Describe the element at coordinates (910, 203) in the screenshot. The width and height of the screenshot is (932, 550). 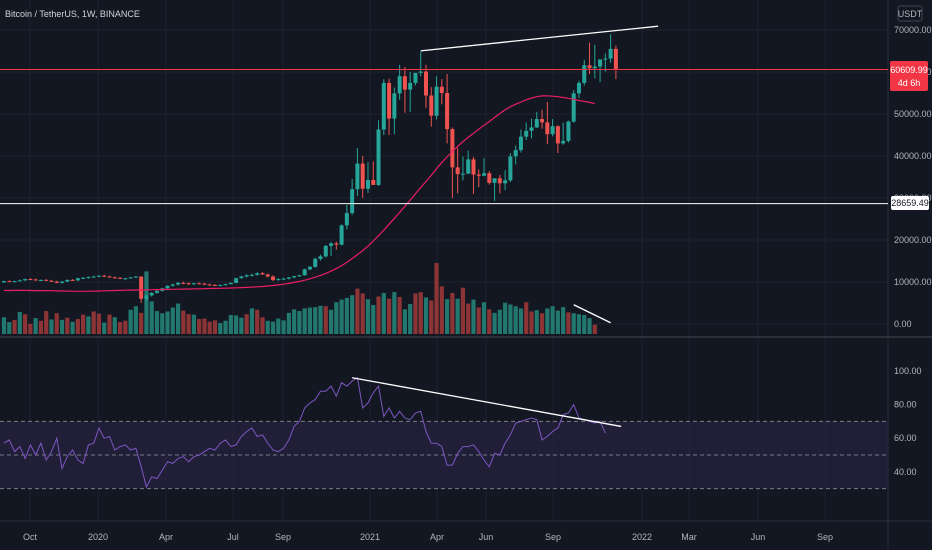
I see `support-tag-value: 28659.49` at that location.